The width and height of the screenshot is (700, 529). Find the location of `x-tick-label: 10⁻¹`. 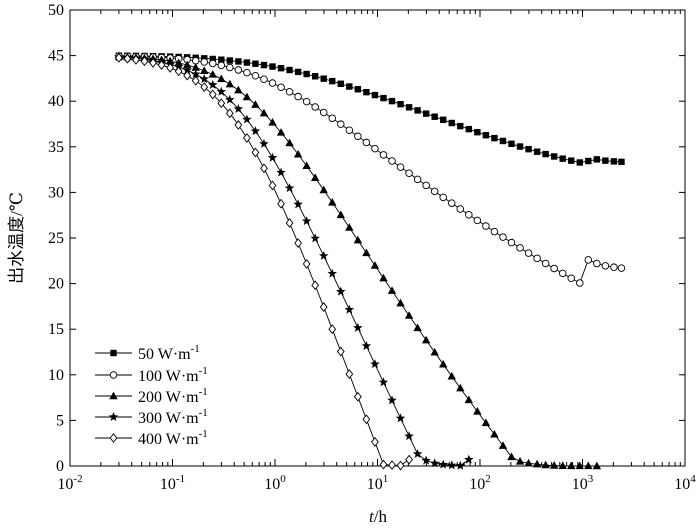

x-tick-label: 10⁻¹ is located at coordinates (172, 483).